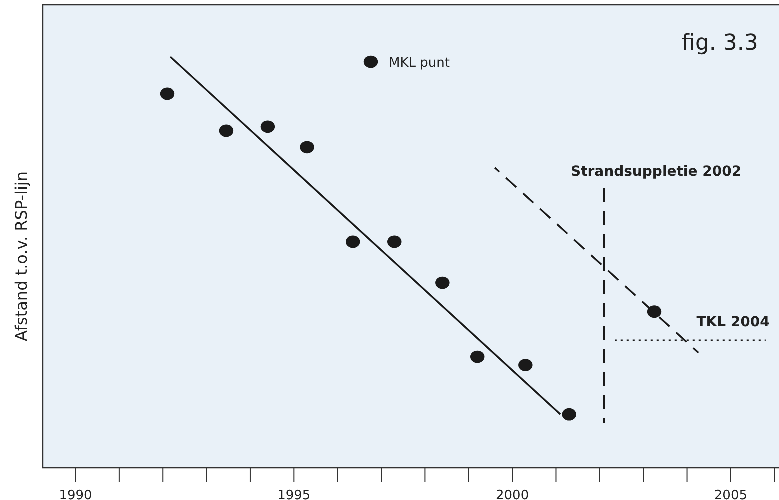 The width and height of the screenshot is (779, 500). What do you see at coordinates (21, 257) in the screenshot?
I see `y-axis-title: Afstand t.o.v. RSP-lijn` at bounding box center [21, 257].